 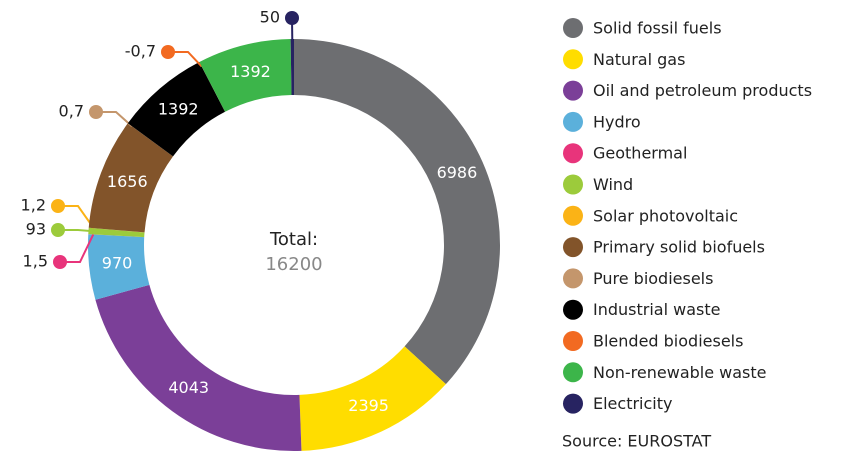 I want to click on callout-label: 1,5, so click(x=35, y=261).